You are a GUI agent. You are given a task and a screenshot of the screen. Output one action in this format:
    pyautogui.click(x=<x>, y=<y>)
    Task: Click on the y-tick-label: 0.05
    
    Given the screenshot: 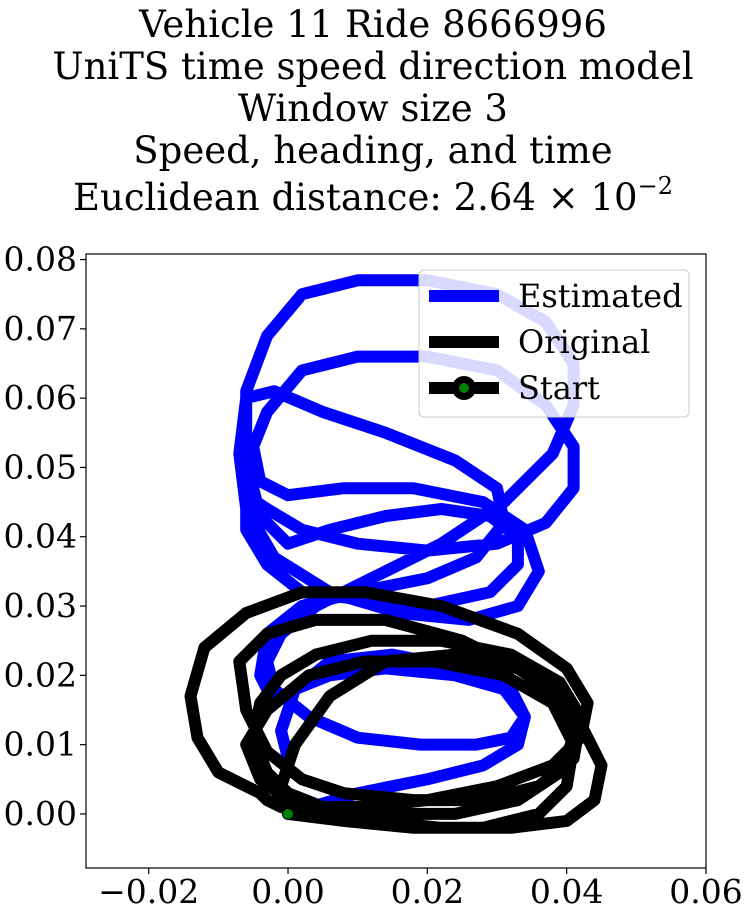 What is the action you would take?
    pyautogui.click(x=40, y=466)
    